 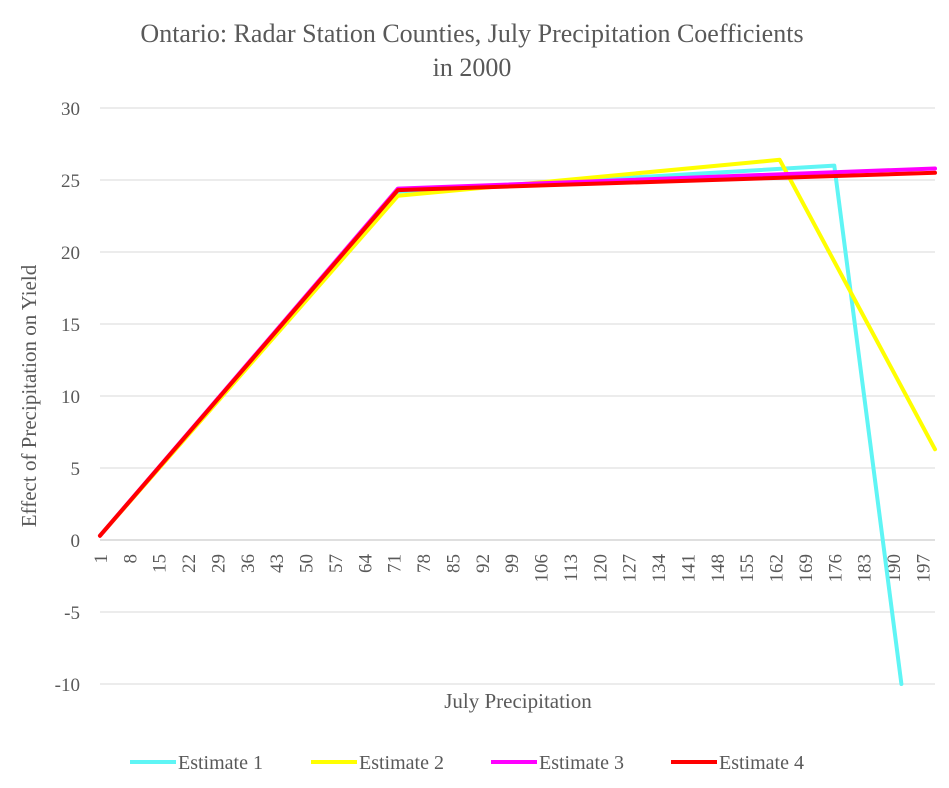 What do you see at coordinates (424, 563) in the screenshot?
I see `x-tick-label: 78` at bounding box center [424, 563].